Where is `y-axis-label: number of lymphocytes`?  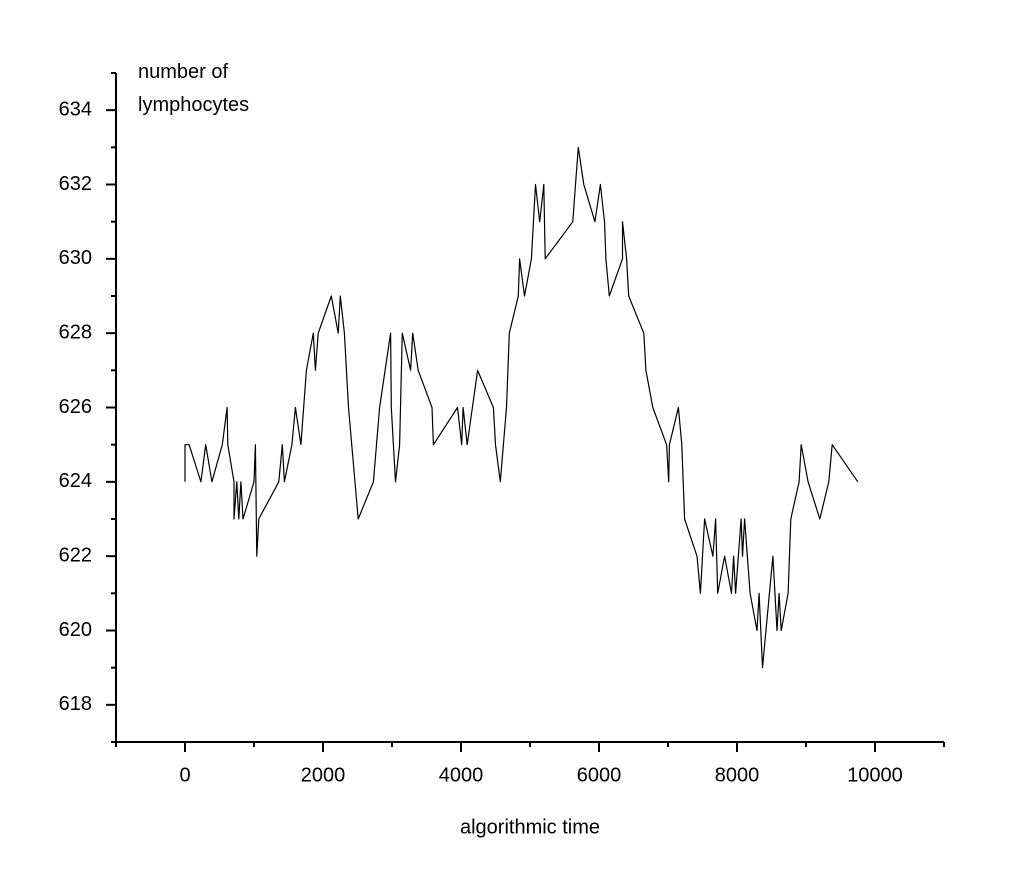 y-axis-label: number of lymphocytes is located at coordinates (194, 88).